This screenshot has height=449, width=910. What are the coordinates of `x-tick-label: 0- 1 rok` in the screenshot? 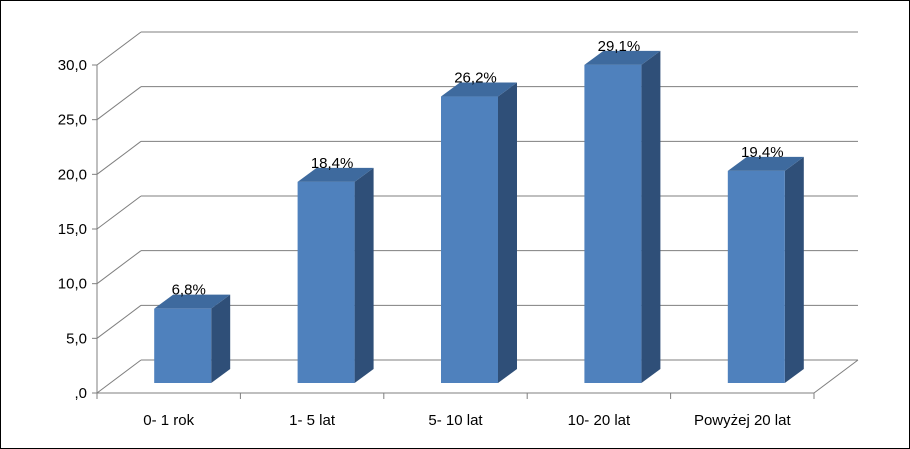 It's located at (168, 420).